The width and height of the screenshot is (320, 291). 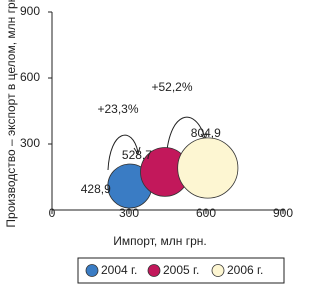 What do you see at coordinates (11, 114) in the screenshot?
I see `y-axis-label: Производство – экспорт в целом, млн грн.` at bounding box center [11, 114].